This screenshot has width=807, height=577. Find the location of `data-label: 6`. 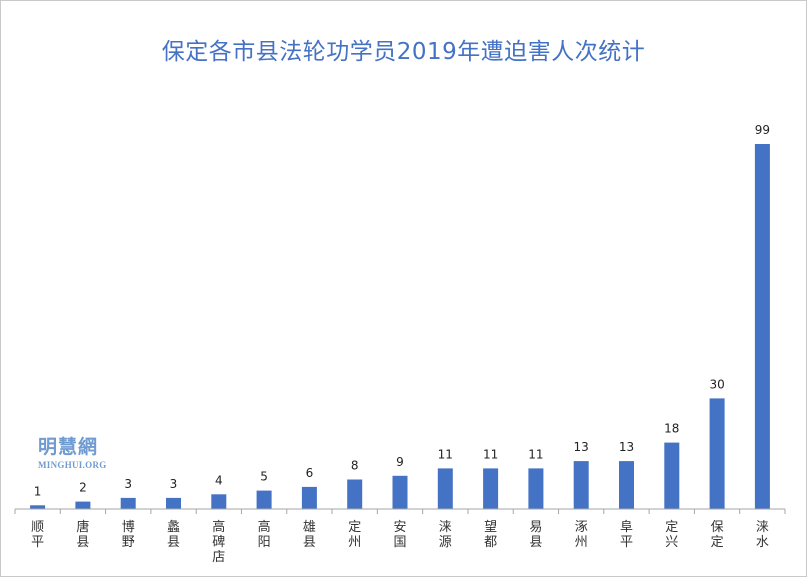

data-label: 6 is located at coordinates (310, 473).